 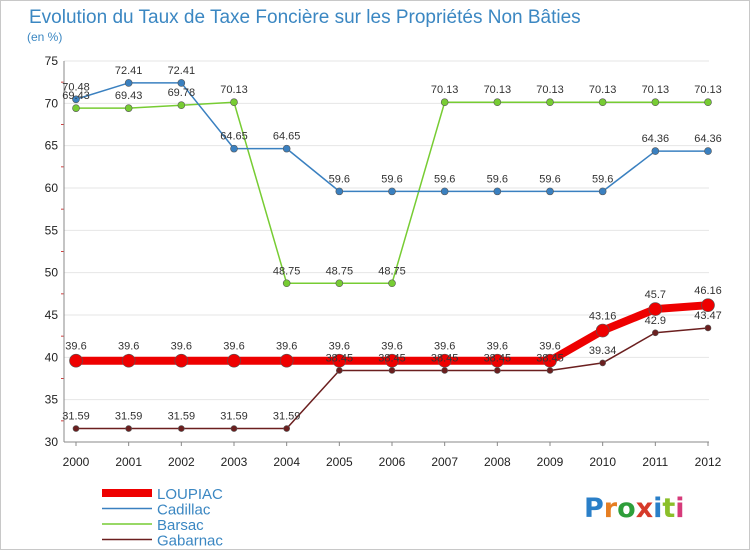 I want to click on data-label-cadillac: 64.65, so click(x=287, y=137).